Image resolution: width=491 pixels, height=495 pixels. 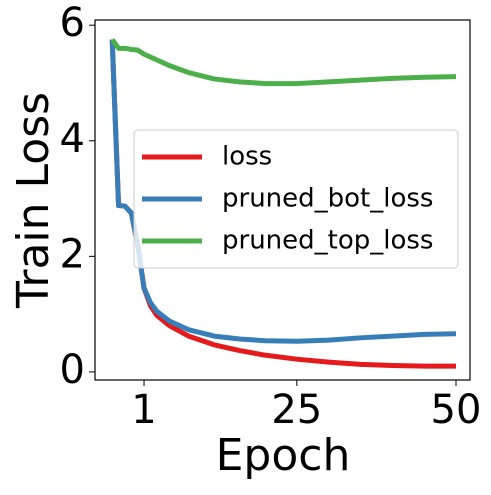 What do you see at coordinates (143, 410) in the screenshot?
I see `x-tick-label: 1` at bounding box center [143, 410].